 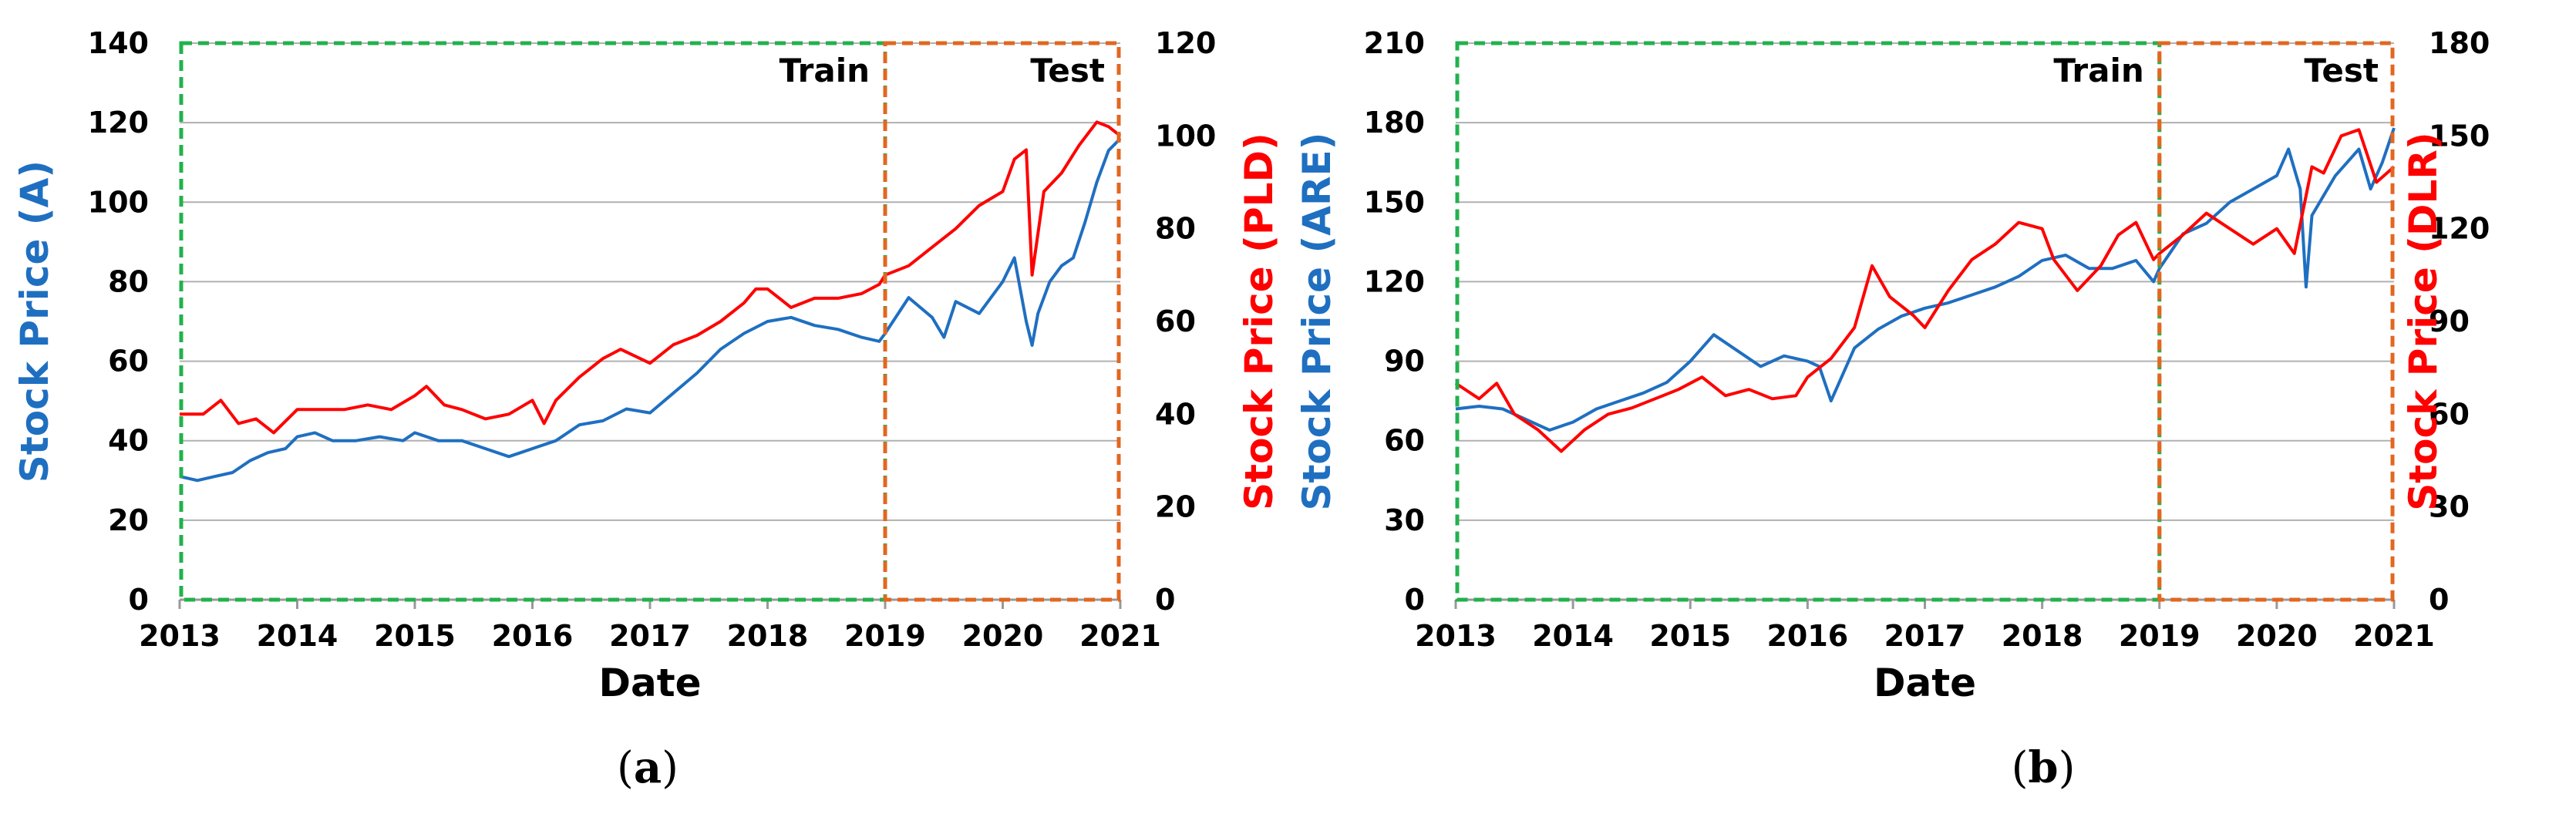 What do you see at coordinates (1176, 229) in the screenshot?
I see `y2-tick-label: 80` at bounding box center [1176, 229].